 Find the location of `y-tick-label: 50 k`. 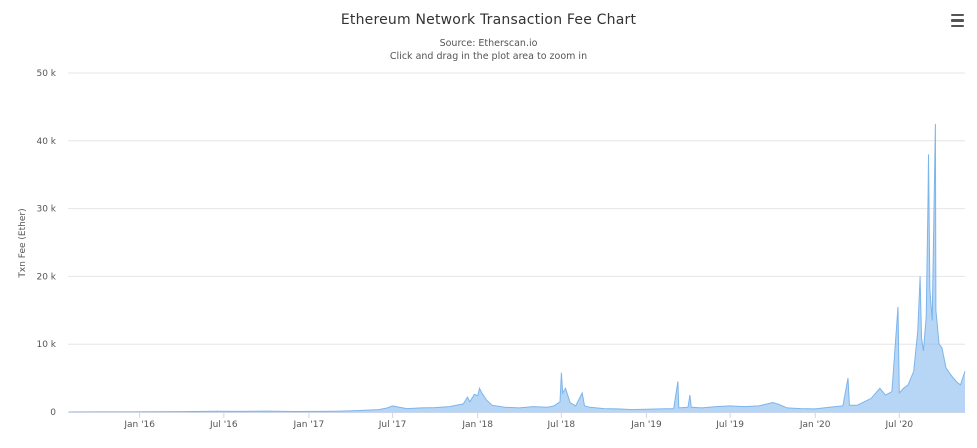

y-tick-label: 50 k is located at coordinates (46, 74).